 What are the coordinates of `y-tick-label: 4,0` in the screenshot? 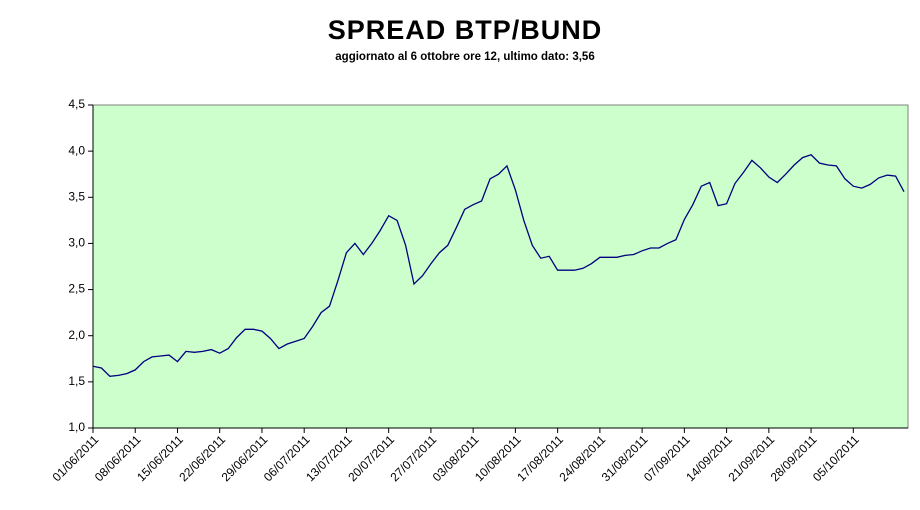 It's located at (76, 150).